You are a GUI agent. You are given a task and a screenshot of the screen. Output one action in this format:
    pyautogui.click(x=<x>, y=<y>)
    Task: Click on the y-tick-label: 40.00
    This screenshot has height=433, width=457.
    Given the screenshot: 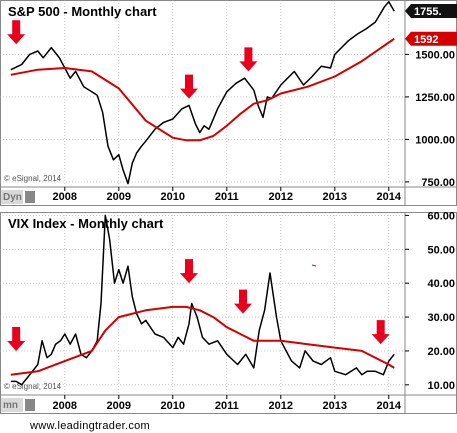 What is the action you would take?
    pyautogui.click(x=441, y=284)
    